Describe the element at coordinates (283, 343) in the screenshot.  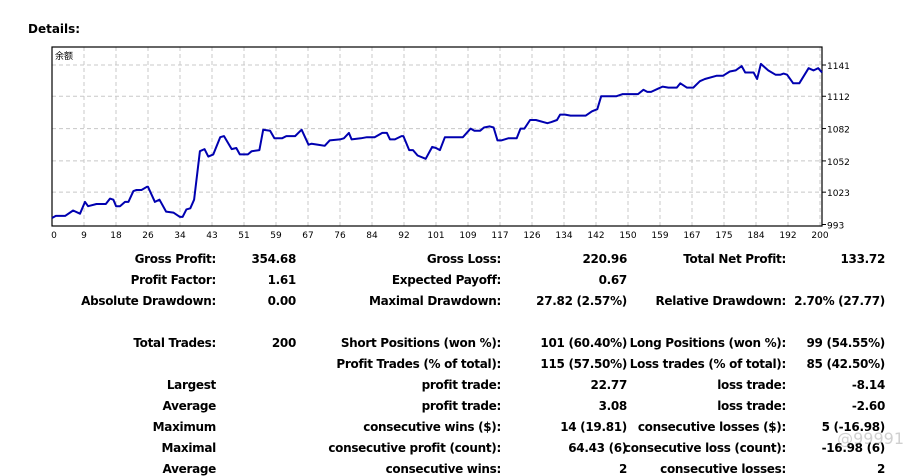
I see `stat-value-1: 200` at that location.